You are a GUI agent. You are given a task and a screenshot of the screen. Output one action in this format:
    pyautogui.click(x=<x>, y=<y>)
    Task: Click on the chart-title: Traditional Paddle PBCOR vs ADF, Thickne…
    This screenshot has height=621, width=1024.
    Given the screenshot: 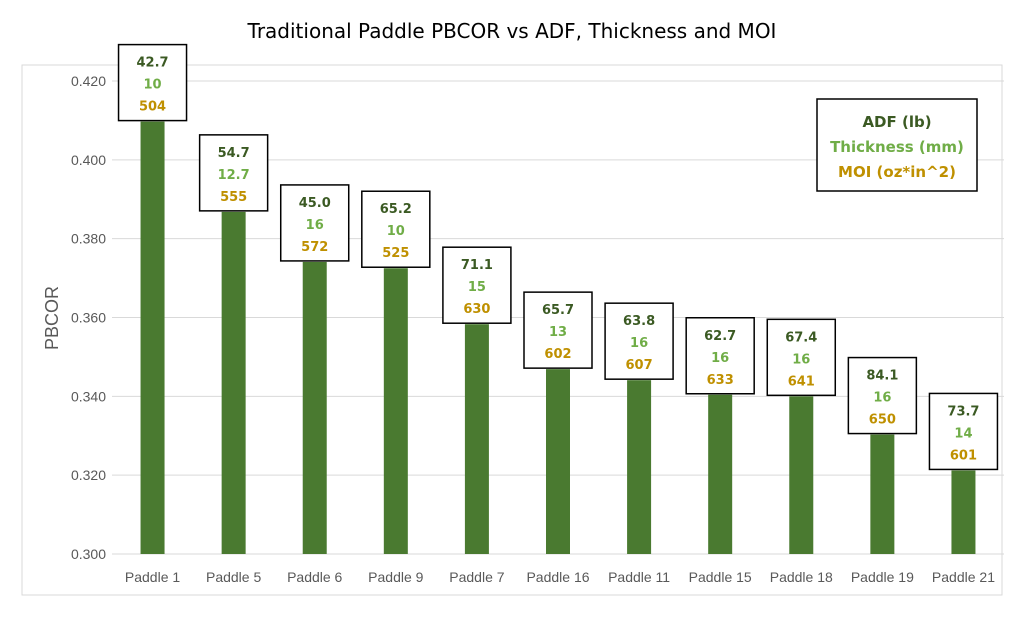 What is the action you would take?
    pyautogui.click(x=512, y=31)
    